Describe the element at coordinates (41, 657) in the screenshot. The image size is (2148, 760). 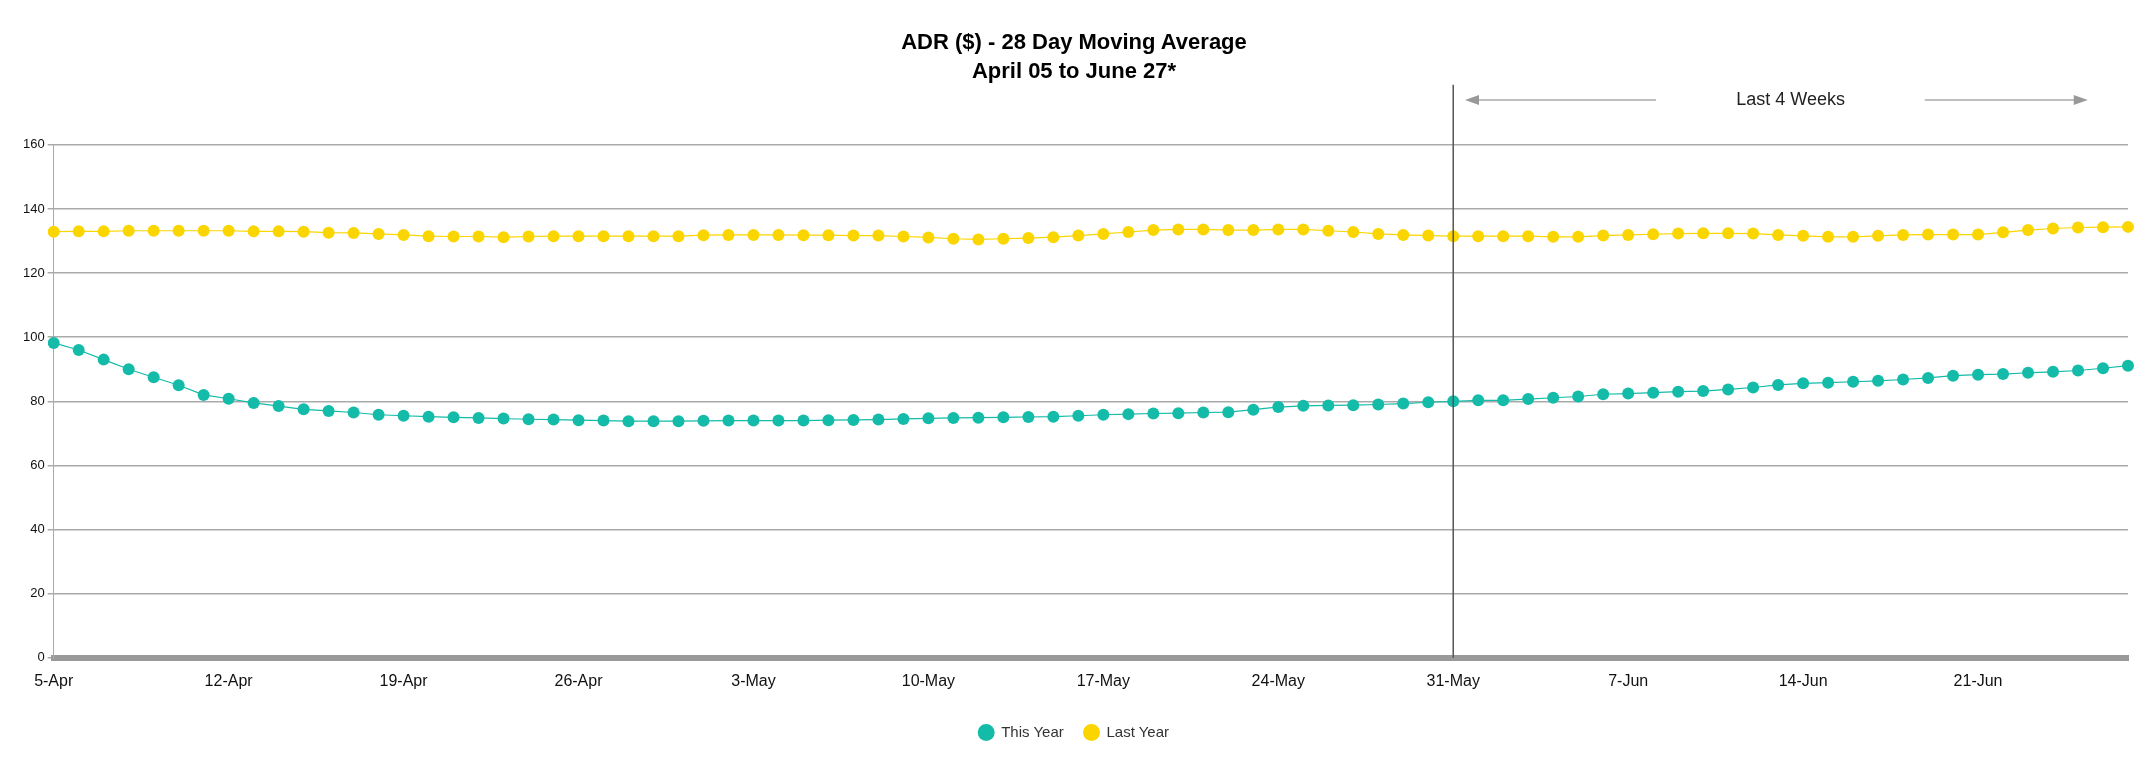
I see `y-tick-label: 0` at that location.